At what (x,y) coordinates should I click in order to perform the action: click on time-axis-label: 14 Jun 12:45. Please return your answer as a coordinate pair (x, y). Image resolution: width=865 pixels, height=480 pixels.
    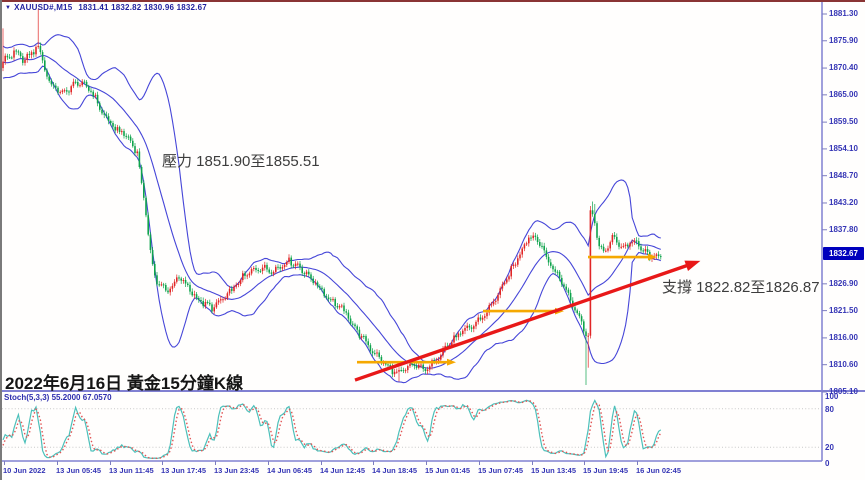
    Looking at the image, I should click on (343, 470).